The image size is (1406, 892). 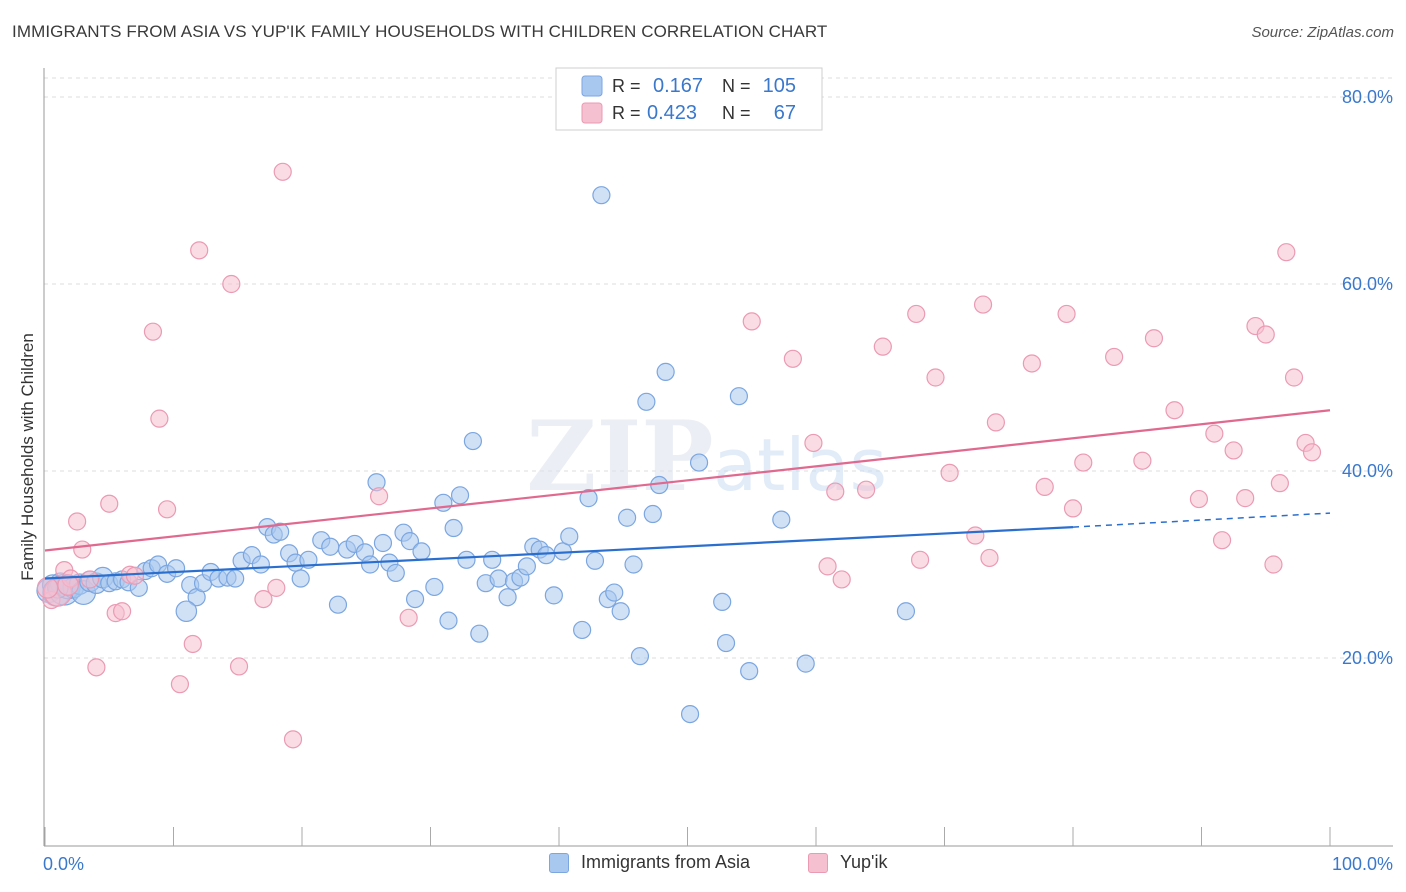 What do you see at coordinates (1367, 471) in the screenshot?
I see `y-tick-label-40: 40.0%` at bounding box center [1367, 471].